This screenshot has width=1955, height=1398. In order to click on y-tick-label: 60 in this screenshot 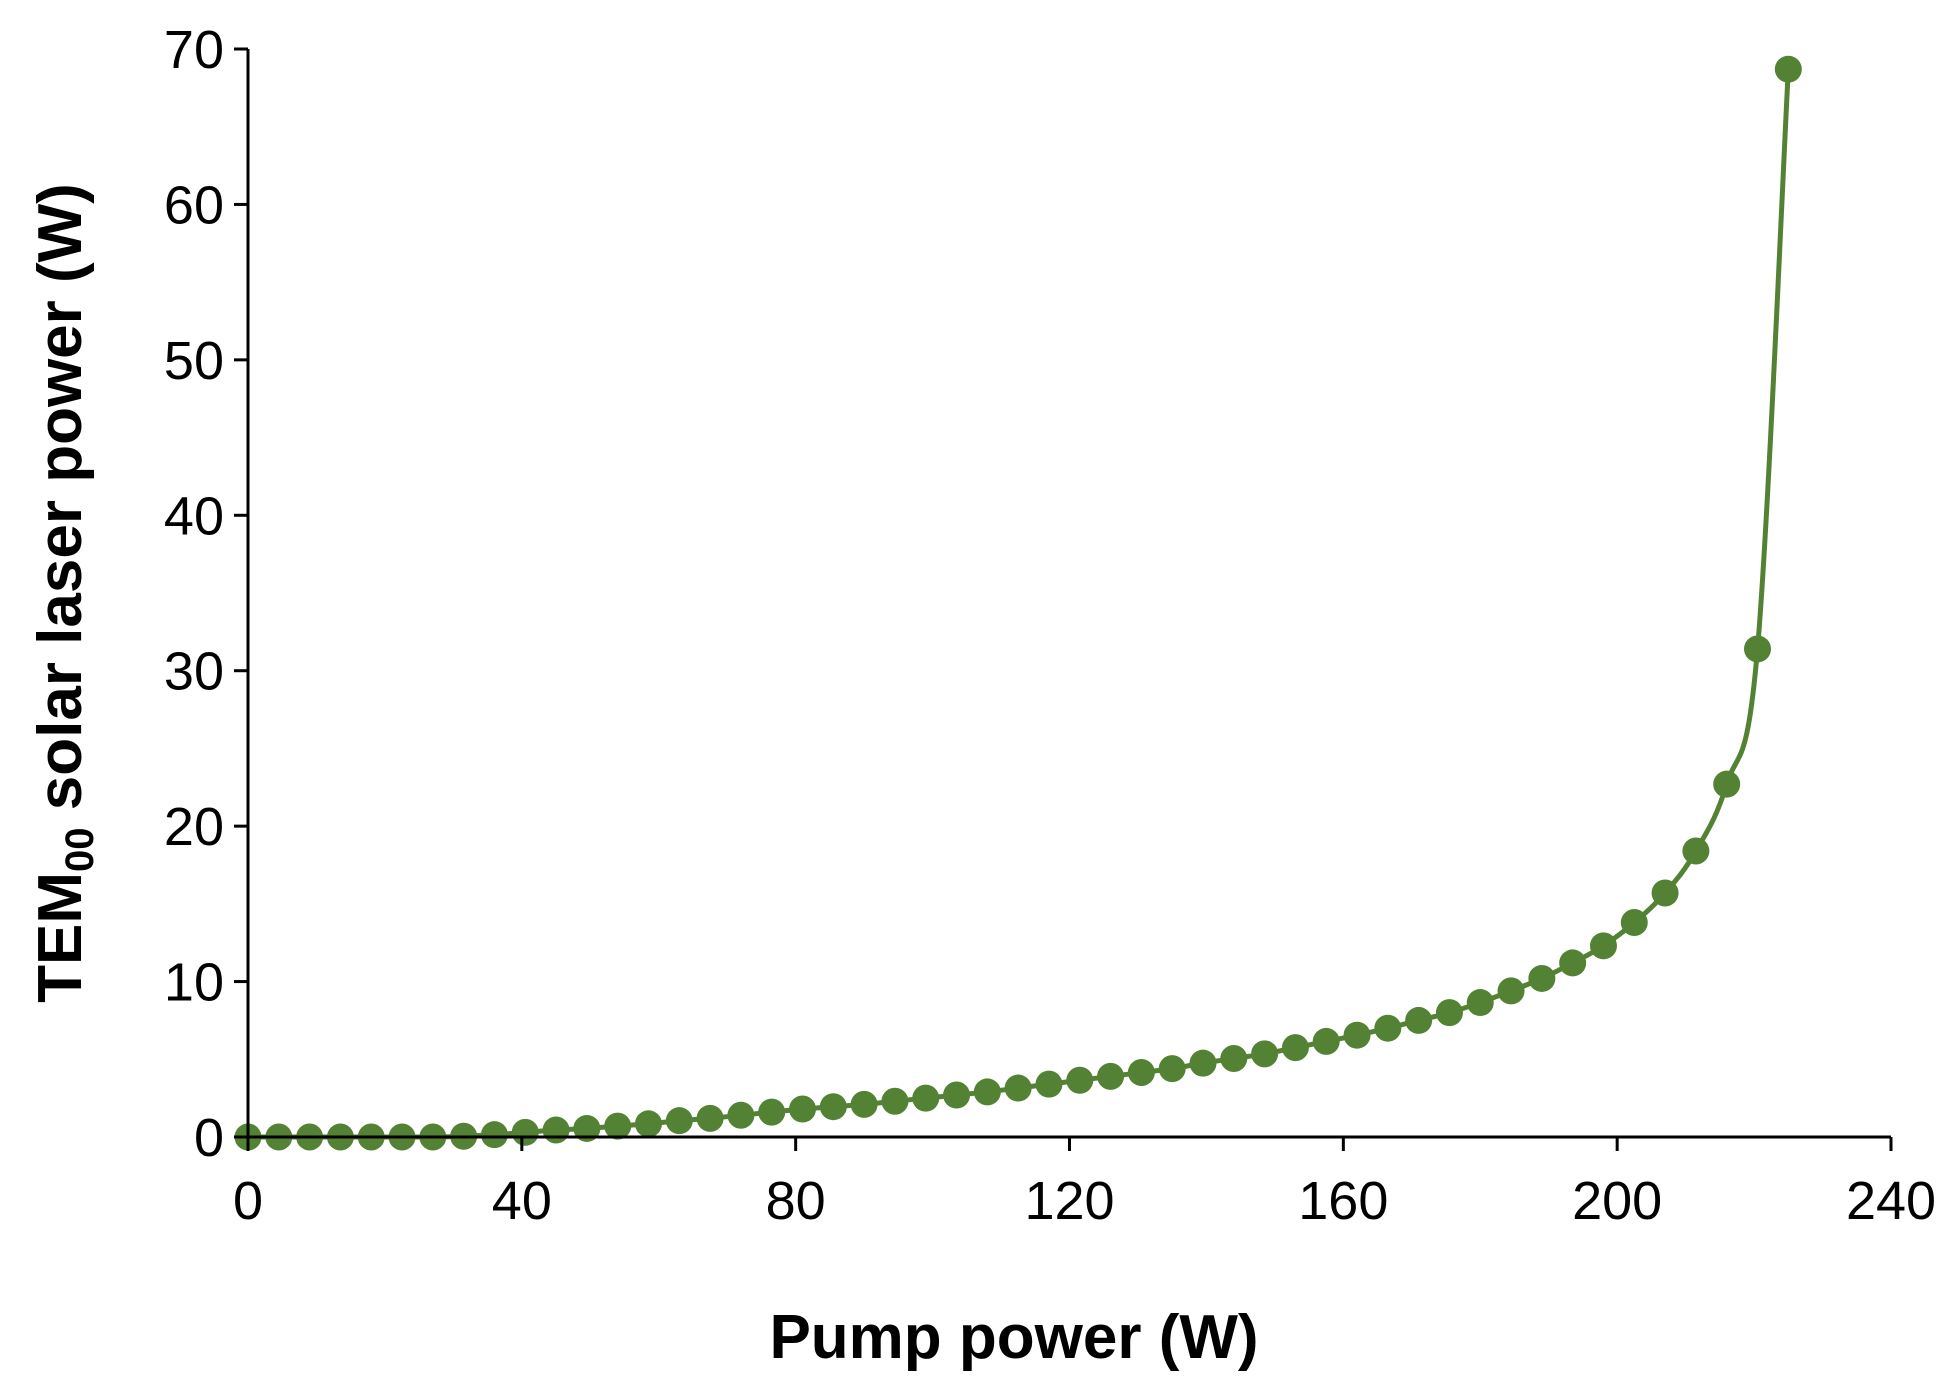, I will do `click(194, 205)`.